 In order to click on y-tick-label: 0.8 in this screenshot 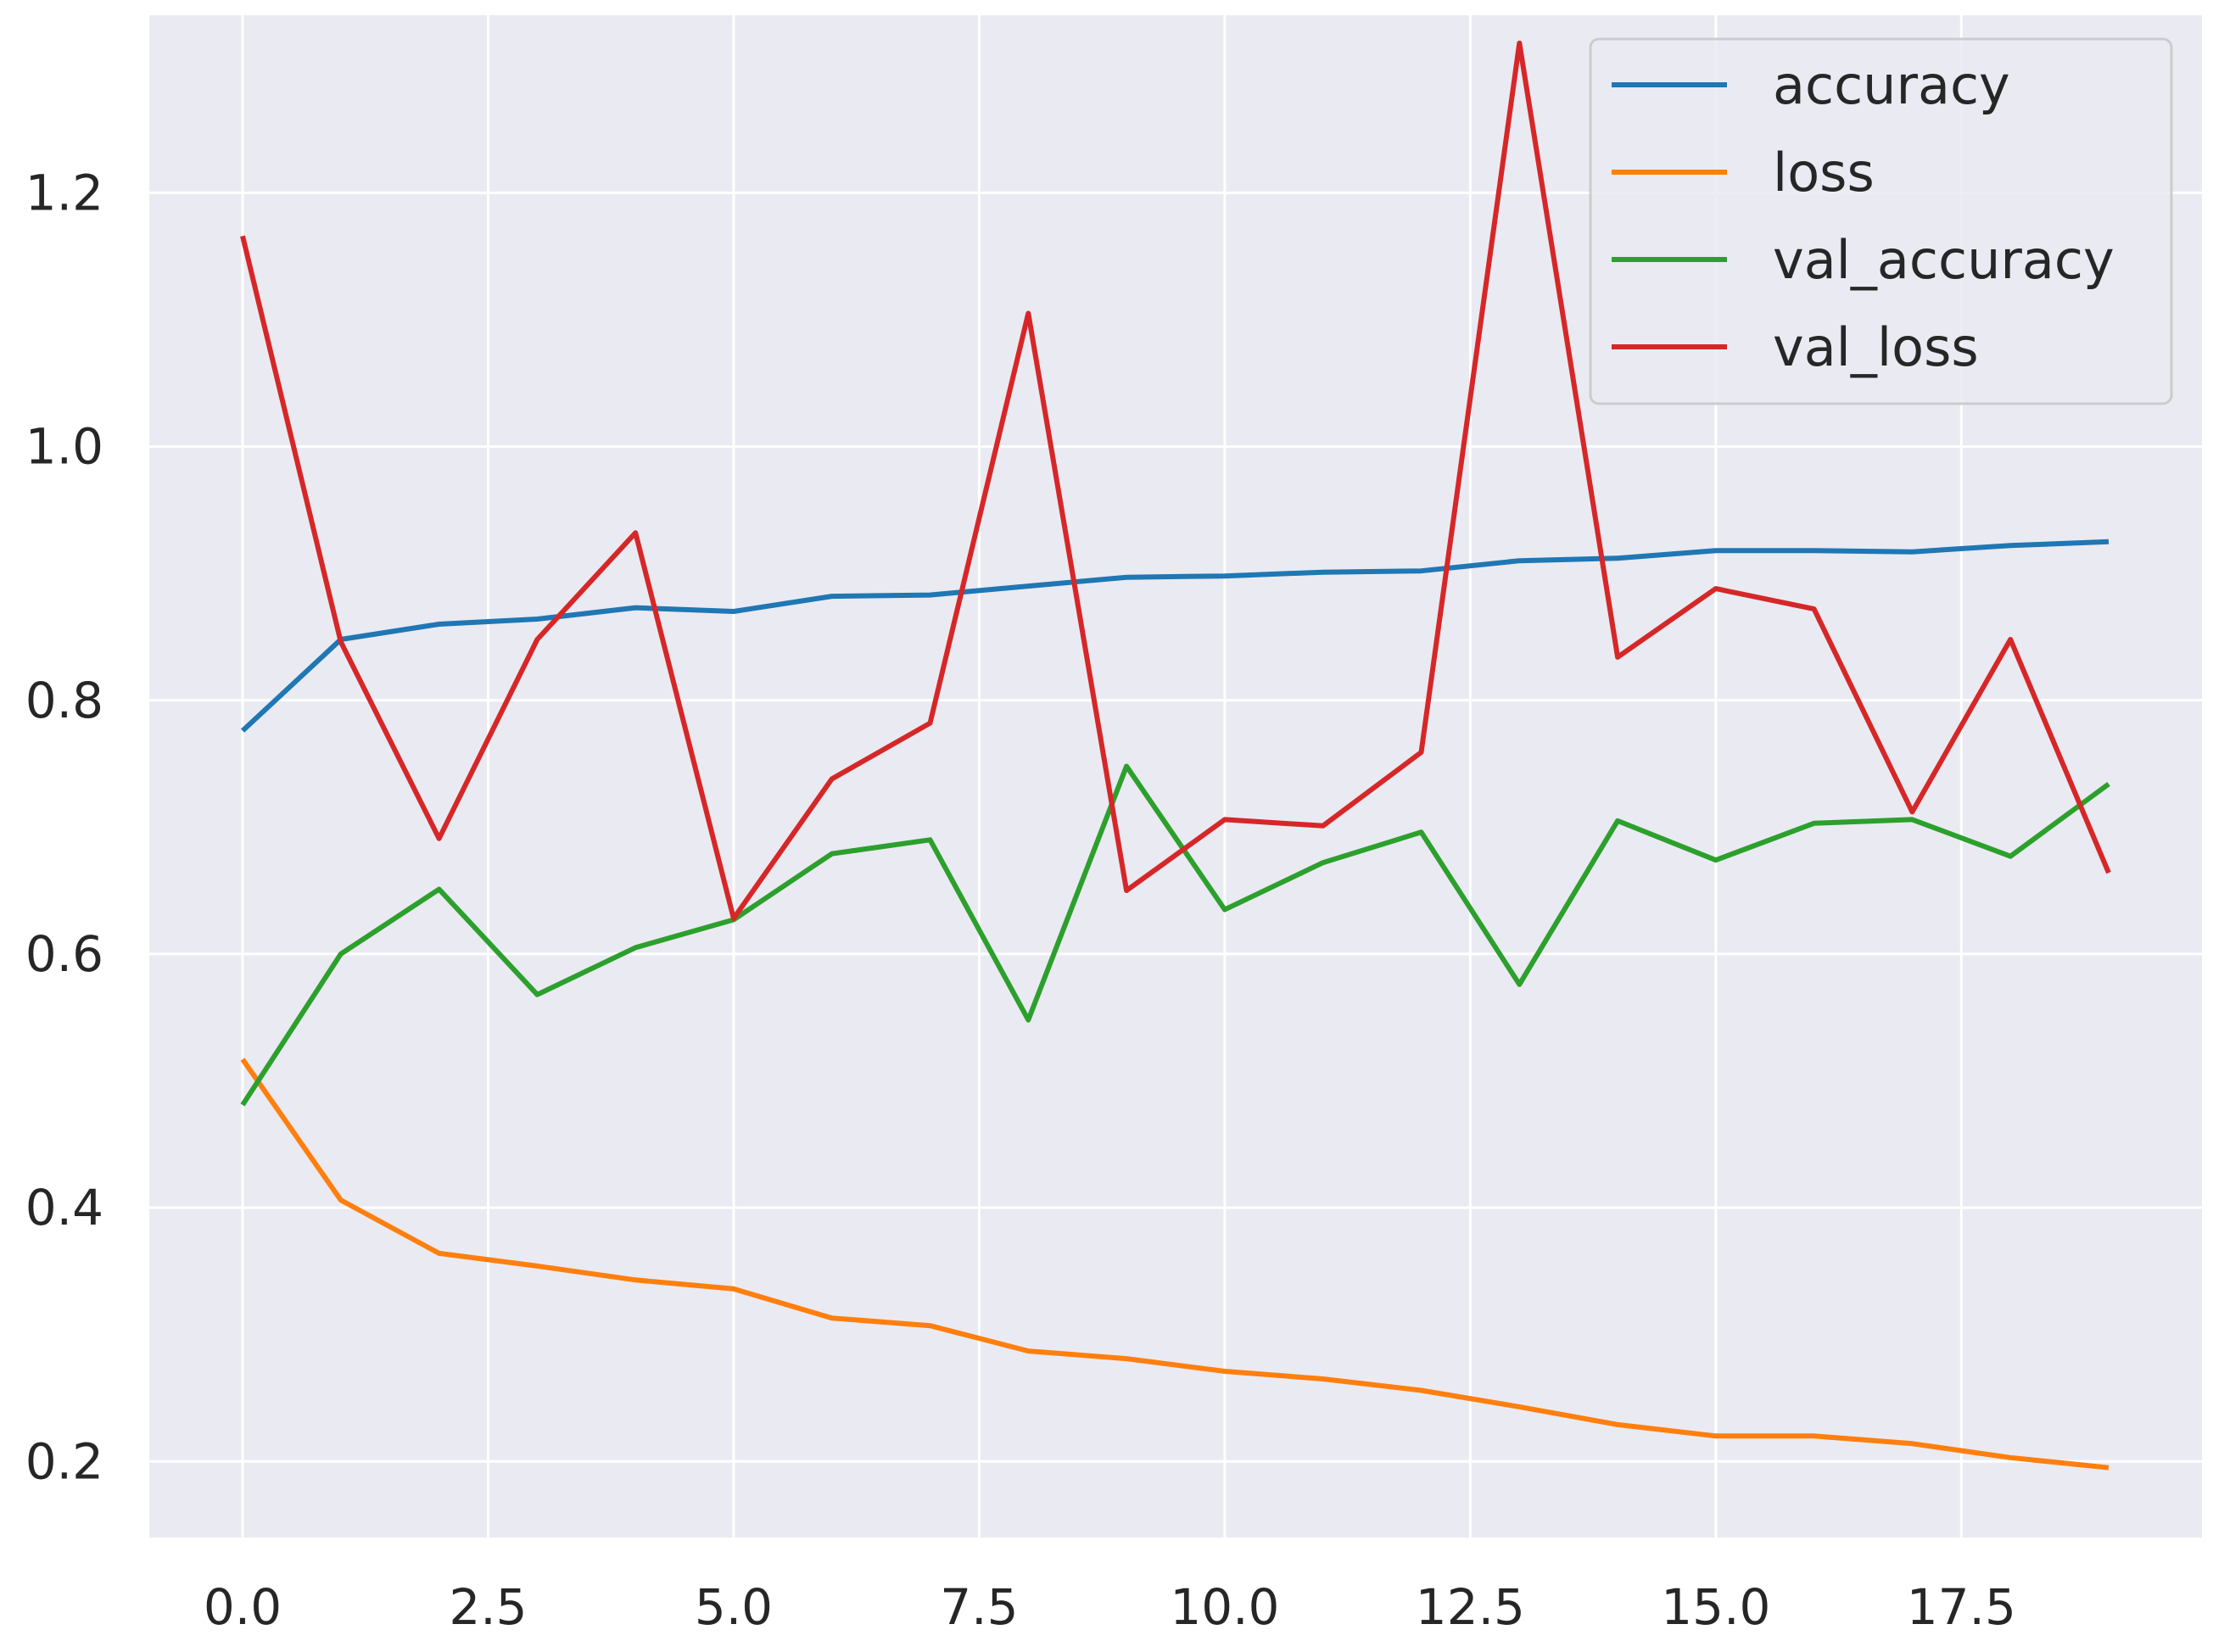, I will do `click(64, 700)`.